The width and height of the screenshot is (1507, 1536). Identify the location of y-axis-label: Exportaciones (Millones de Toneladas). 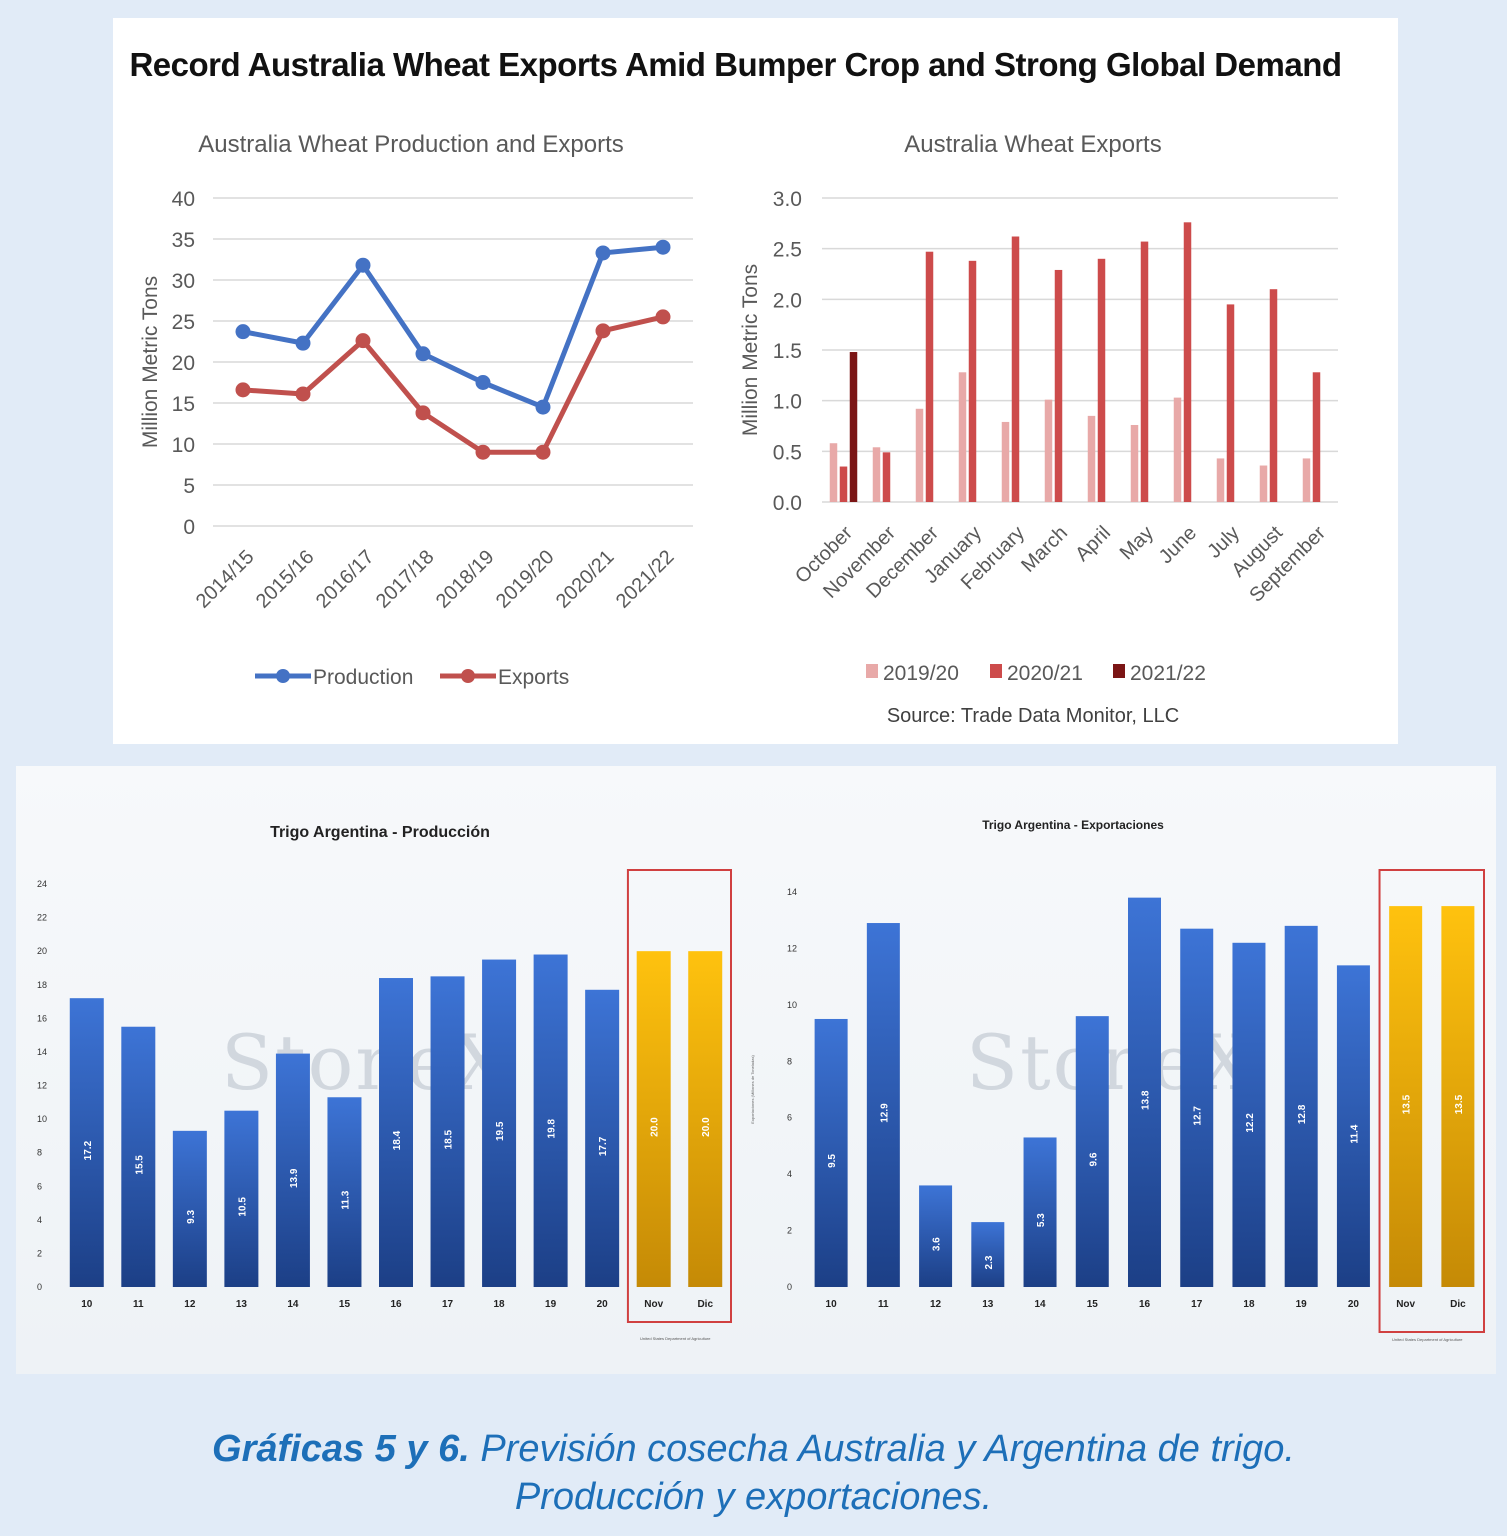
(752, 1089).